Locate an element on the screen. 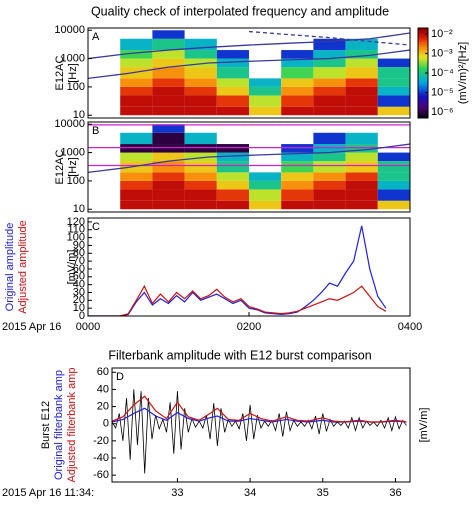 The image size is (474, 509). y-tick-label: 40 is located at coordinates (103, 389).